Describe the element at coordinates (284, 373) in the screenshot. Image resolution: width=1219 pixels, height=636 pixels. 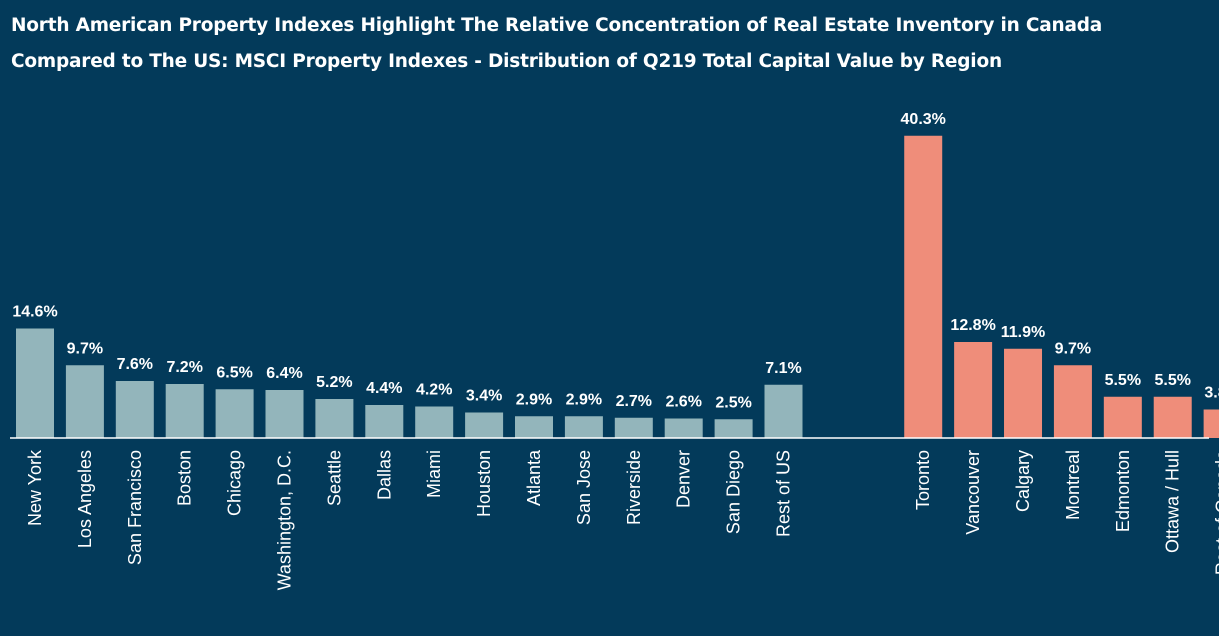
I see `data-label-washington-d-c: 6.4%` at that location.